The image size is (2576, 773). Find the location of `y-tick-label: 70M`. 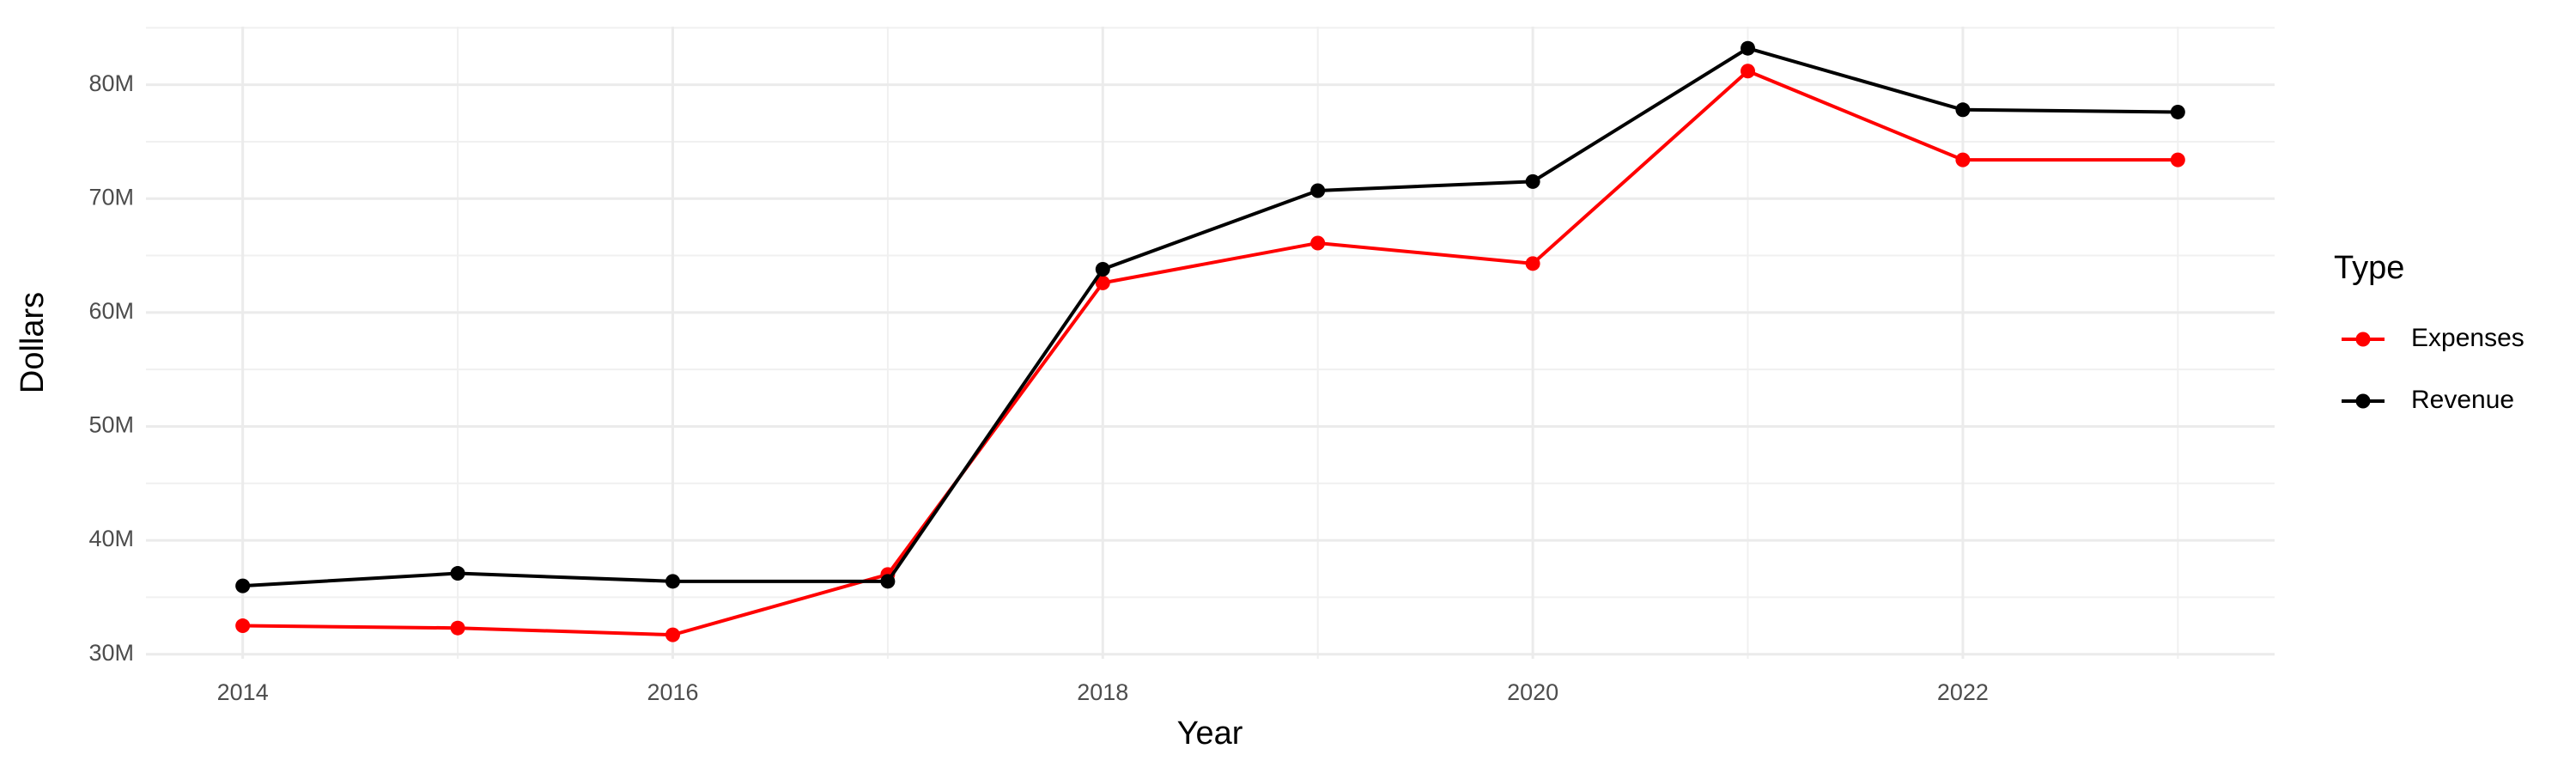

y-tick-label: 70M is located at coordinates (111, 197).